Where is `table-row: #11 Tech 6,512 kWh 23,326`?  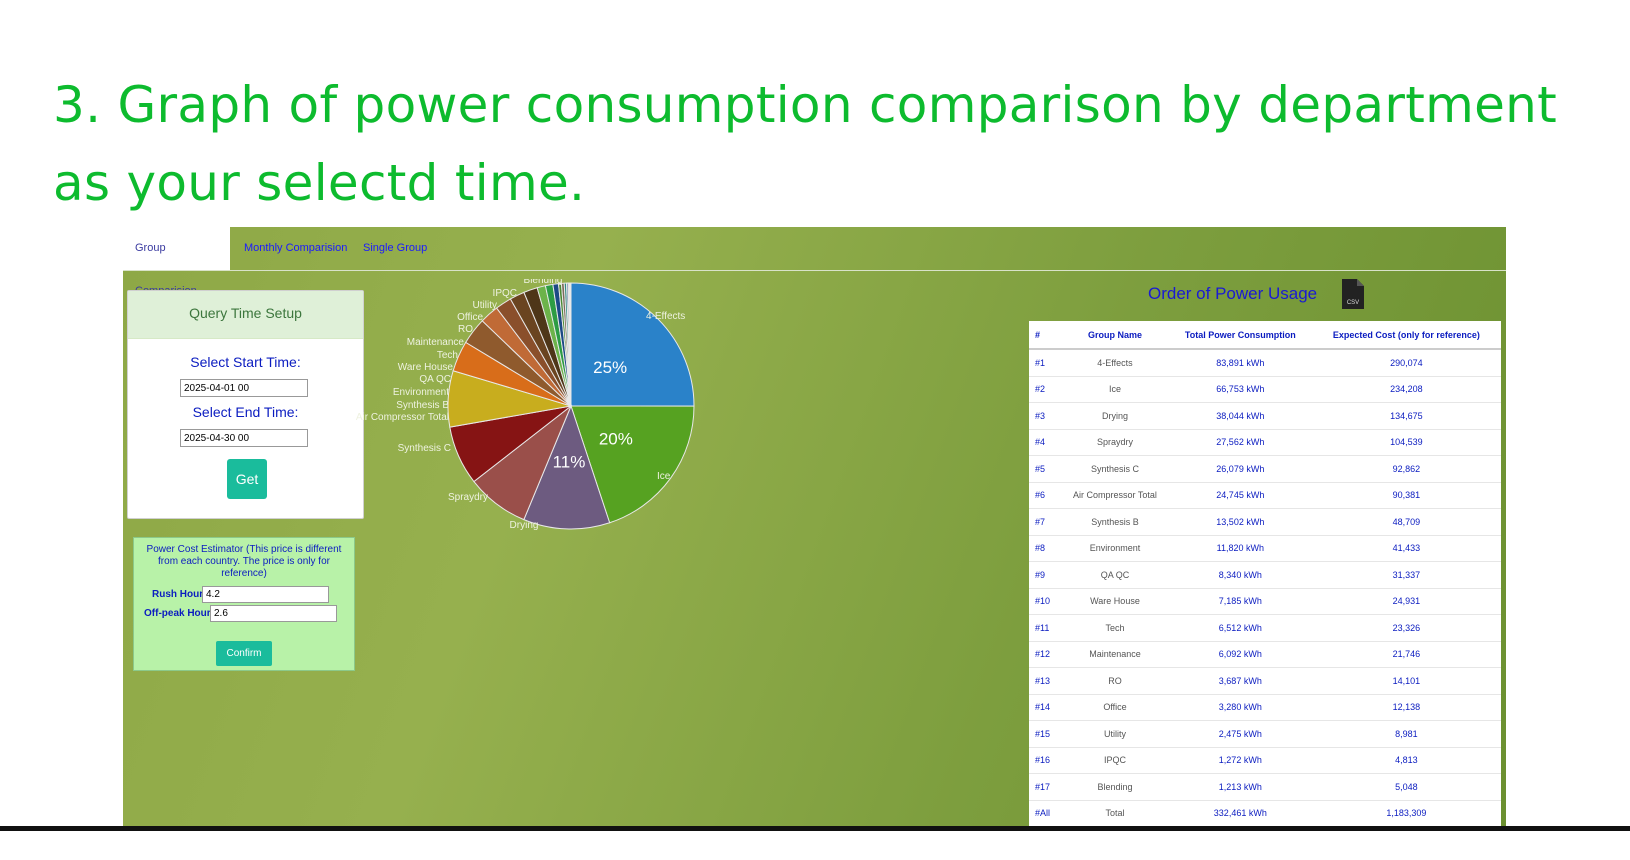
table-row: #11 Tech 6,512 kWh 23,326 is located at coordinates (1265, 628).